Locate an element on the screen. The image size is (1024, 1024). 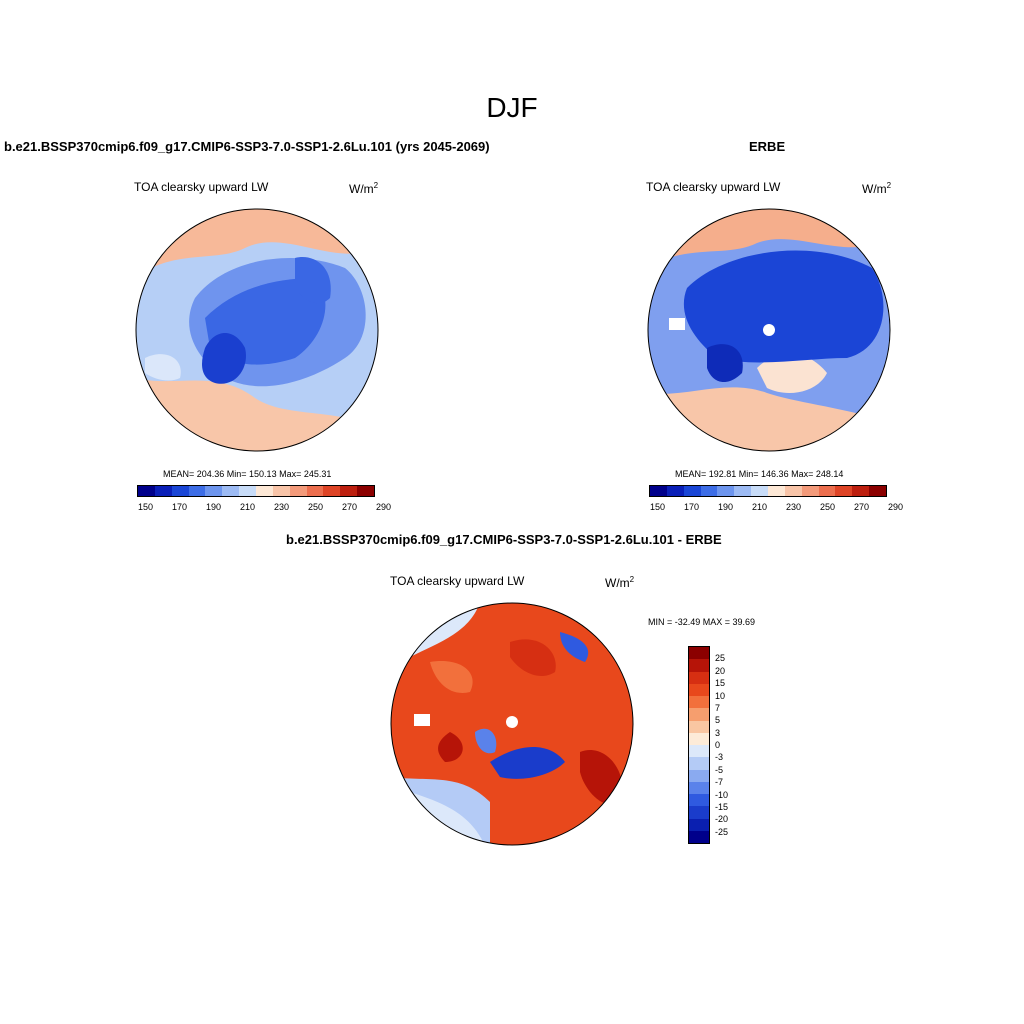
panel-1-colorbar is located at coordinates (256, 491).